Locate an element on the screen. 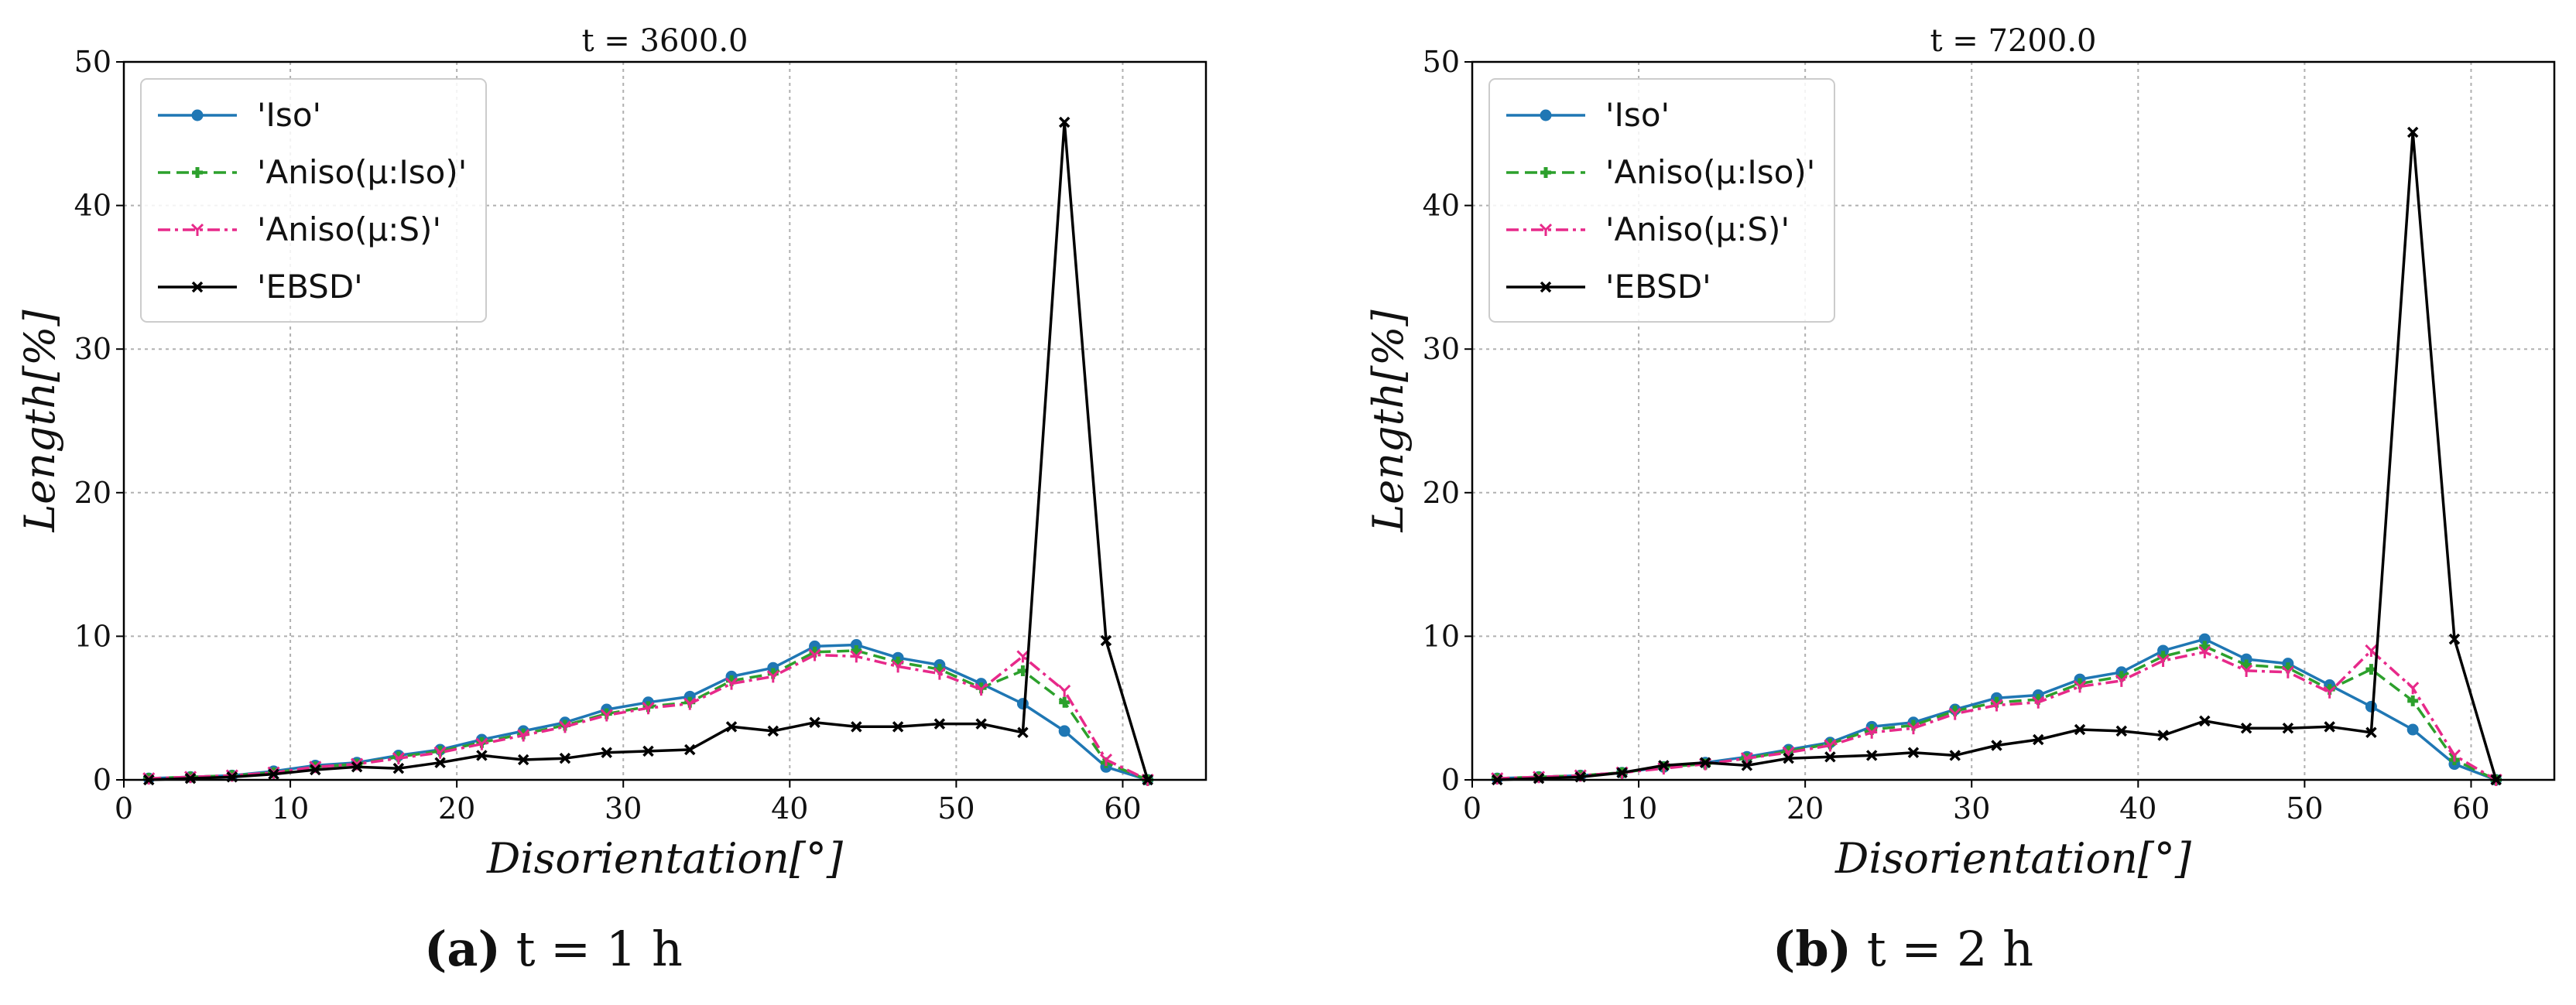 This screenshot has width=2576, height=1005. legend-label-0: 'Iso' is located at coordinates (289, 115).